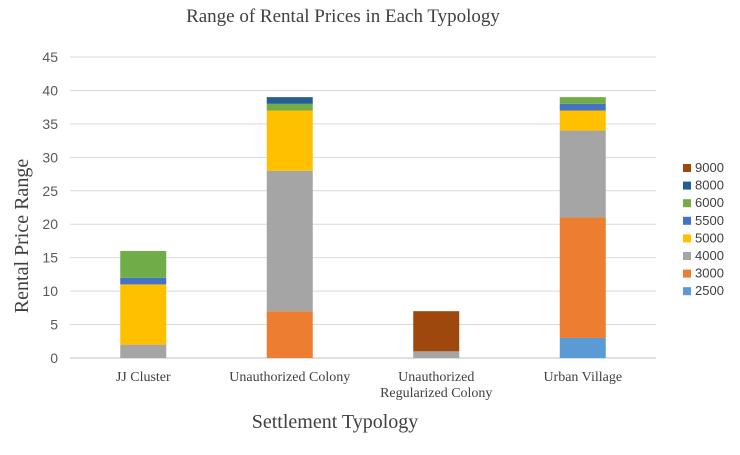 The height and width of the screenshot is (455, 740). What do you see at coordinates (709, 220) in the screenshot?
I see `legend-label: 5500` at bounding box center [709, 220].